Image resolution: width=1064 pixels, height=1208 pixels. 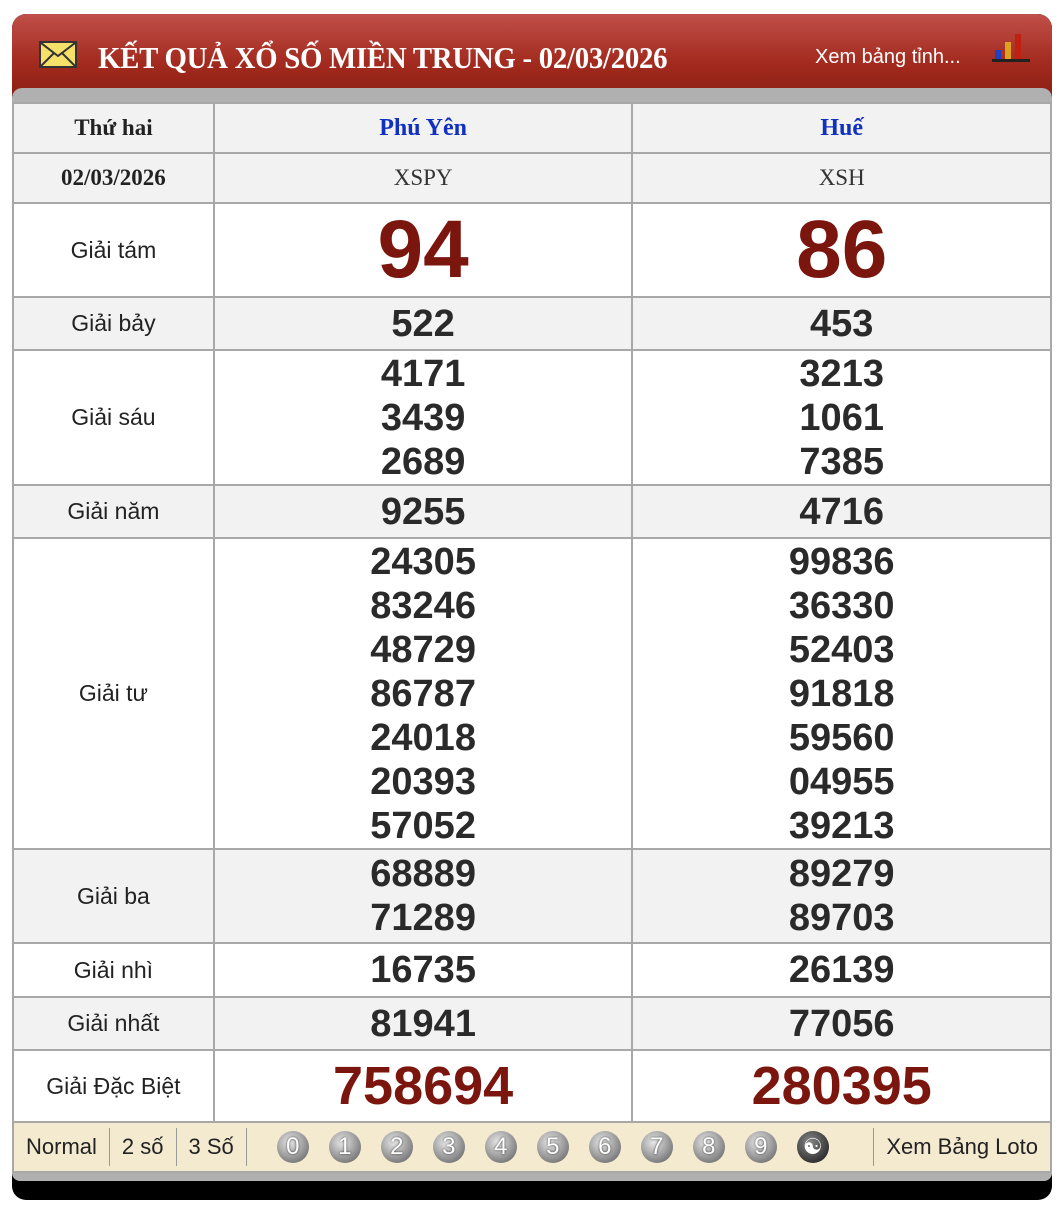 What do you see at coordinates (113, 417) in the screenshot?
I see `prize-label: Giải sáu` at bounding box center [113, 417].